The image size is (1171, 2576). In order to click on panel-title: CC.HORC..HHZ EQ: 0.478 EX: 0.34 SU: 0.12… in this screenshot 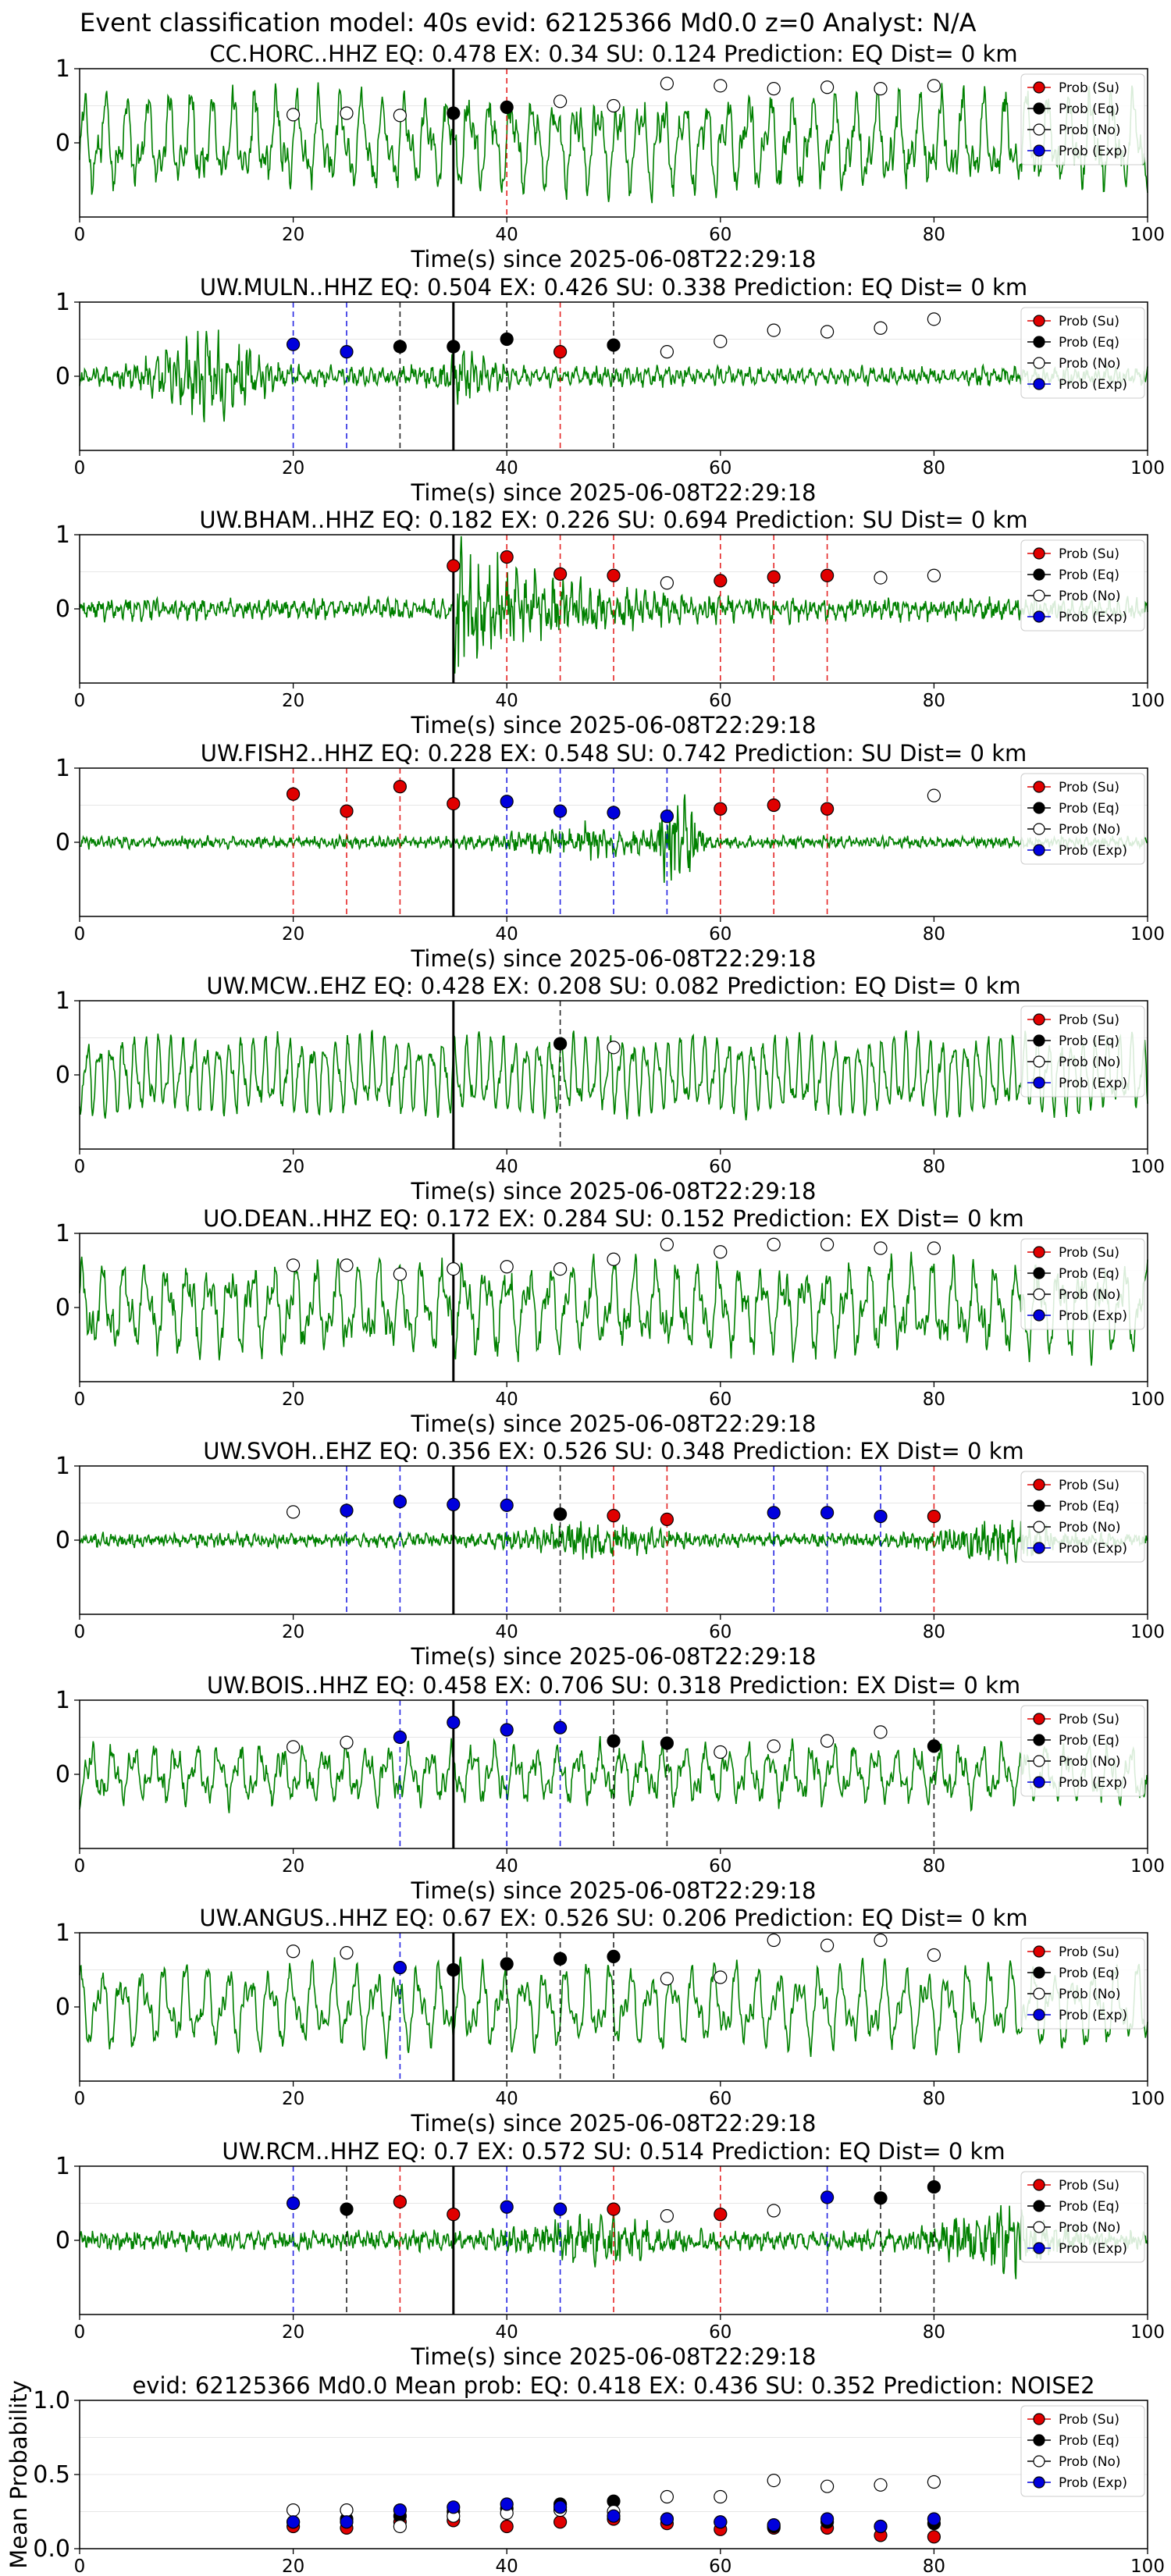, I will do `click(613, 54)`.